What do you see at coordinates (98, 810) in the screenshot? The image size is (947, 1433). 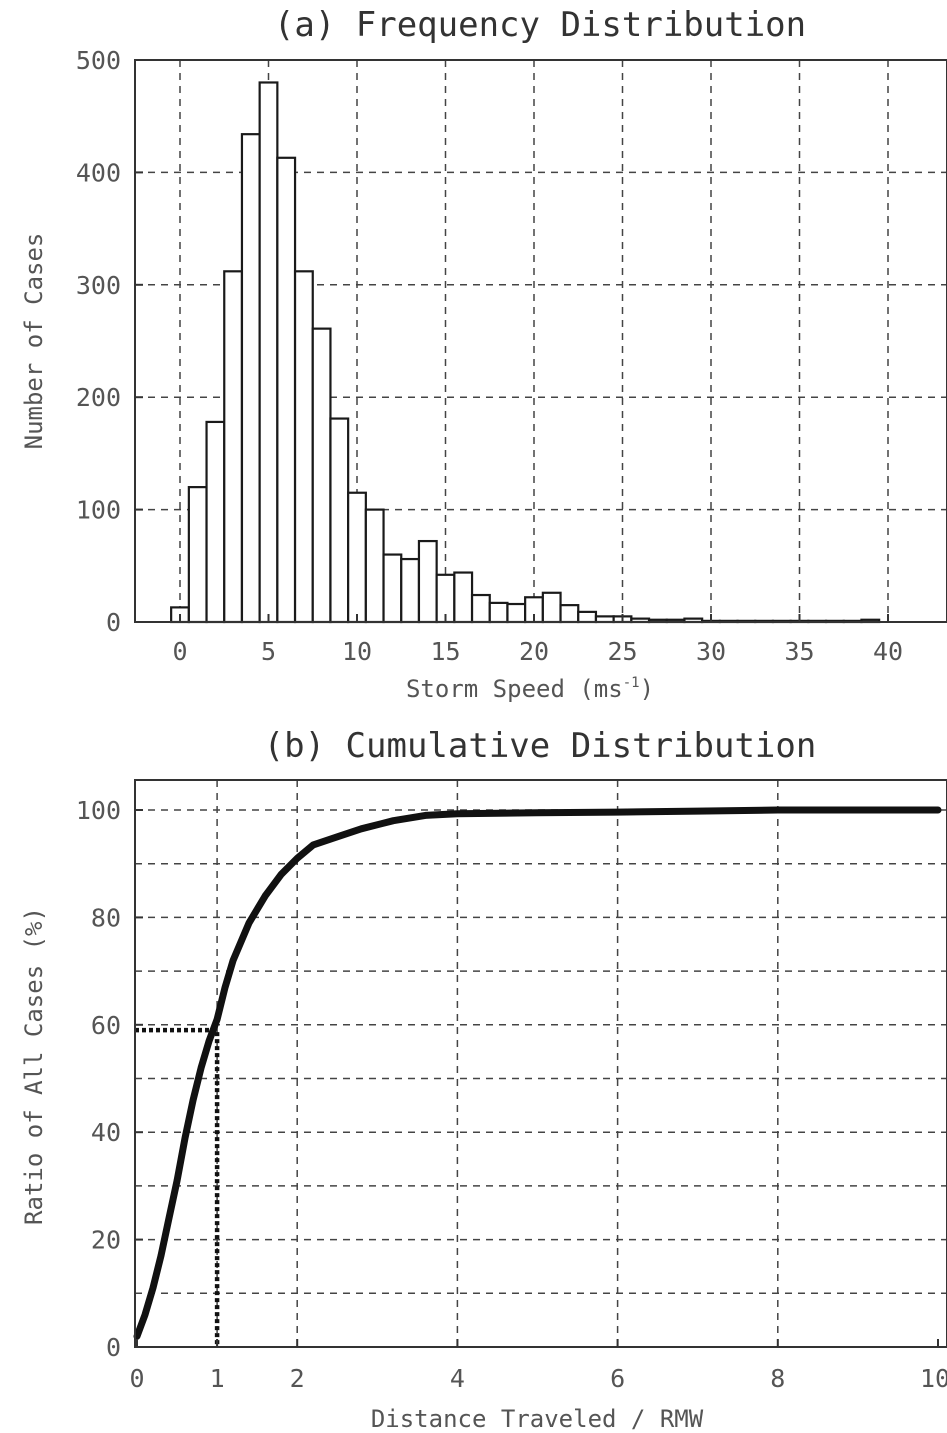 I see `cumulative-y-tick-label: 100` at bounding box center [98, 810].